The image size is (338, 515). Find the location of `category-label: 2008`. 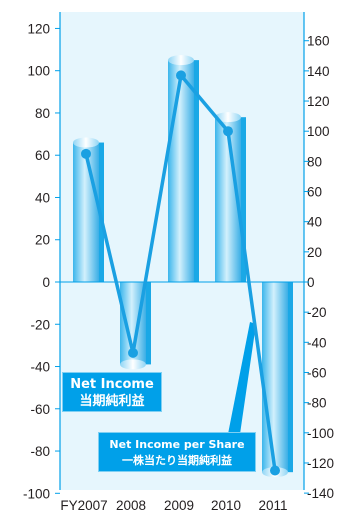

category-label: 2008 is located at coordinates (131, 505).